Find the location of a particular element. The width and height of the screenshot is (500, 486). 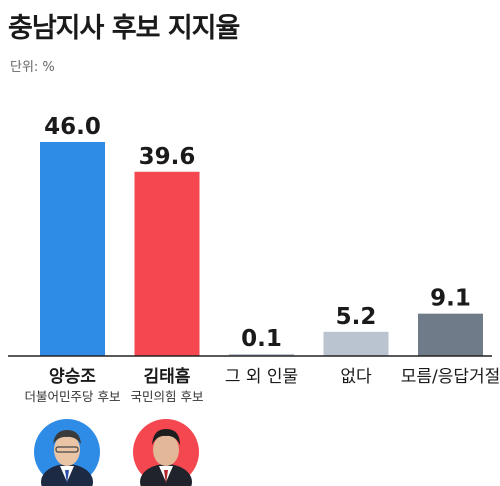

unit-label: 단위: % is located at coordinates (32, 67).